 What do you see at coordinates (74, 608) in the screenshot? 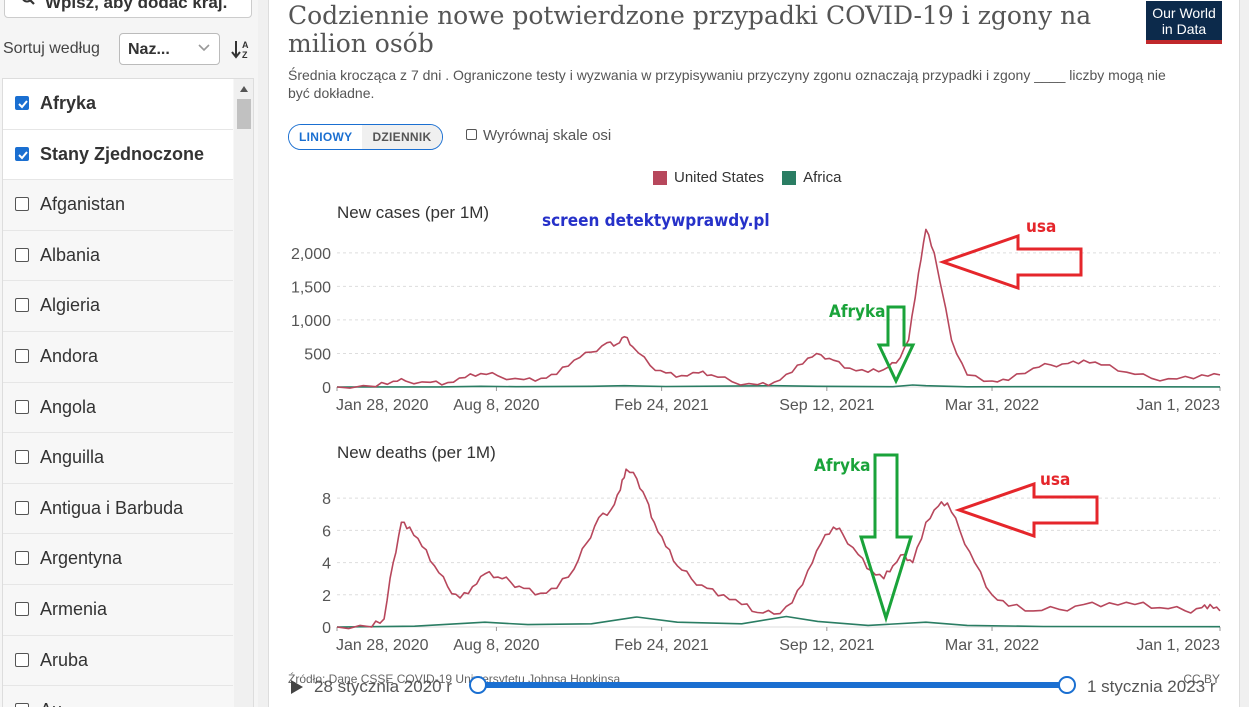
I see `country-label: Armenia` at bounding box center [74, 608].